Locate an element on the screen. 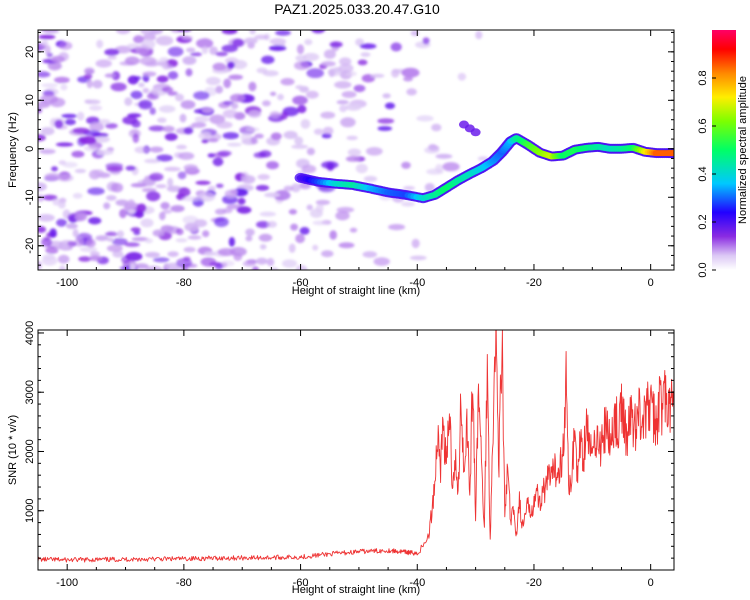 Image resolution: width=750 pixels, height=600 pixels. spectrogram-x-tick-label: 0 is located at coordinates (651, 283).